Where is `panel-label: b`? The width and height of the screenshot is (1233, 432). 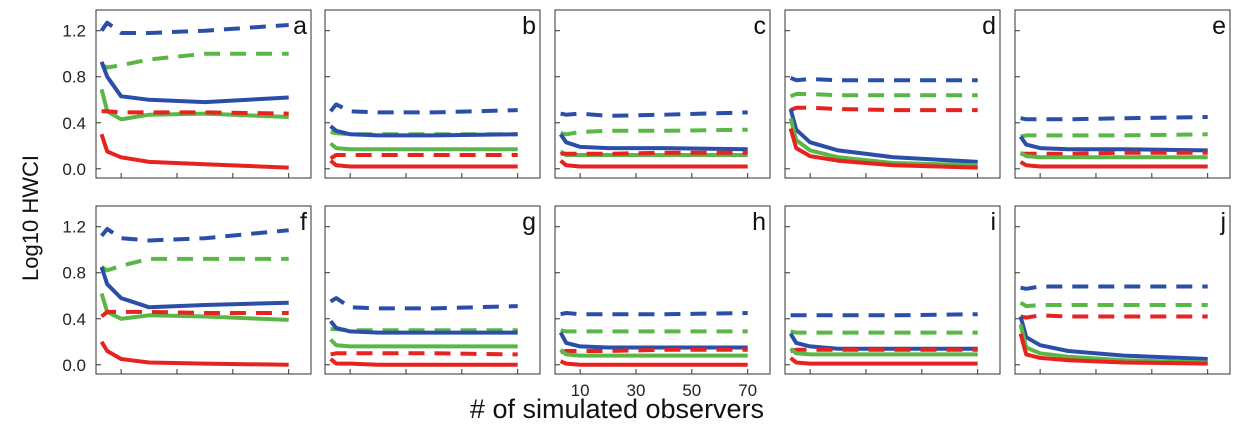
panel-label: b is located at coordinates (529, 26).